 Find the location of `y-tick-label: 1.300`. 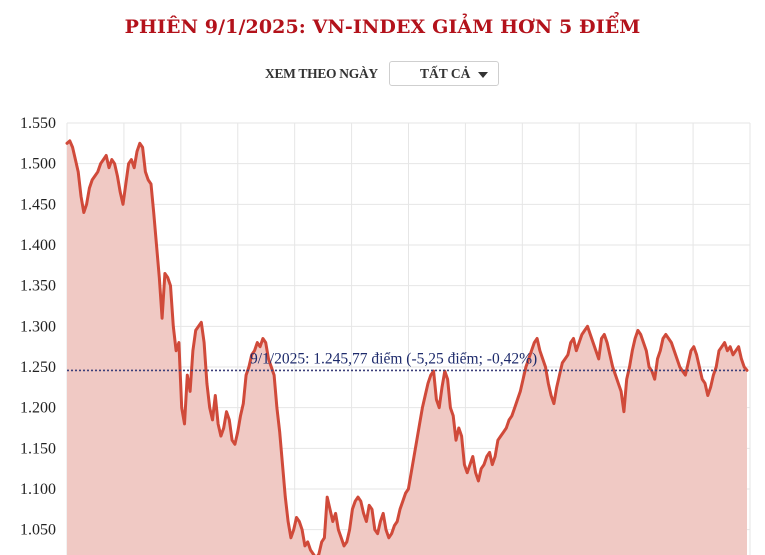

y-tick-label: 1.300 is located at coordinates (38, 326).